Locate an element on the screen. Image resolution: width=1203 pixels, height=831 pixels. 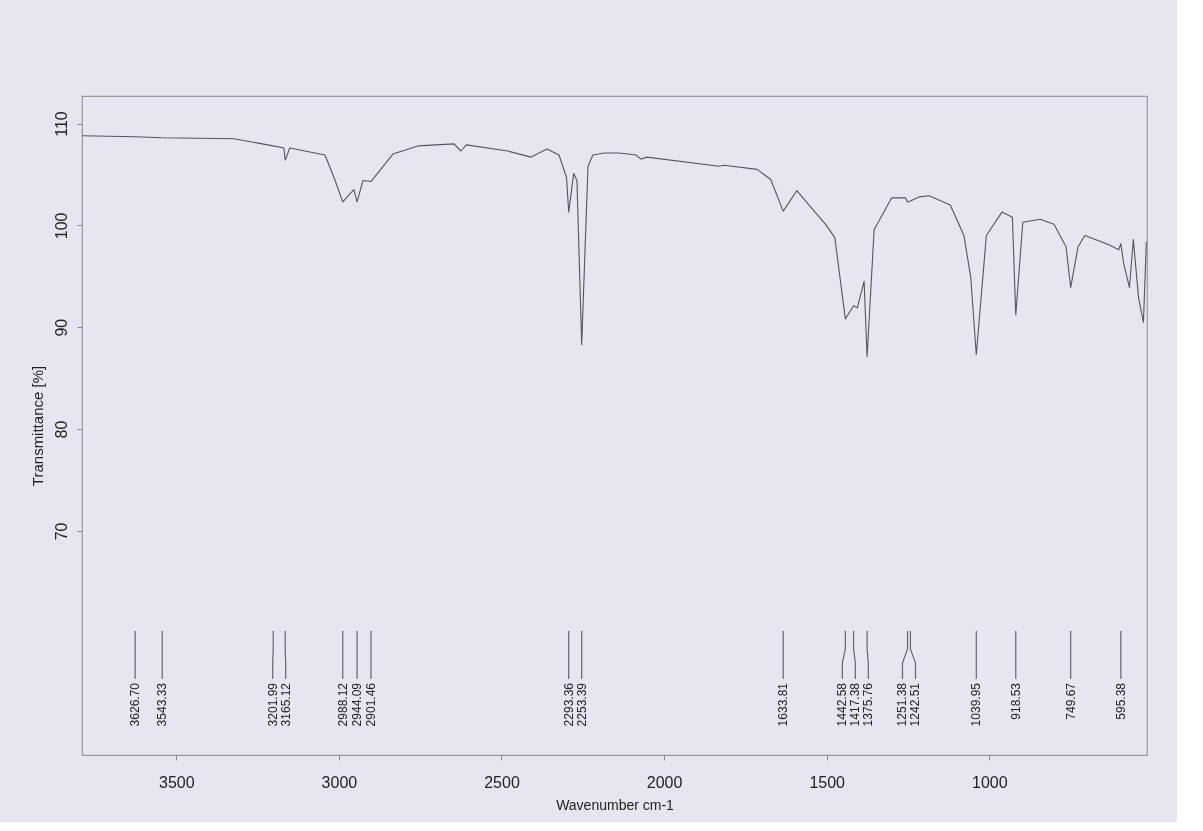
x-tick-label: 1000 is located at coordinates (989, 782).